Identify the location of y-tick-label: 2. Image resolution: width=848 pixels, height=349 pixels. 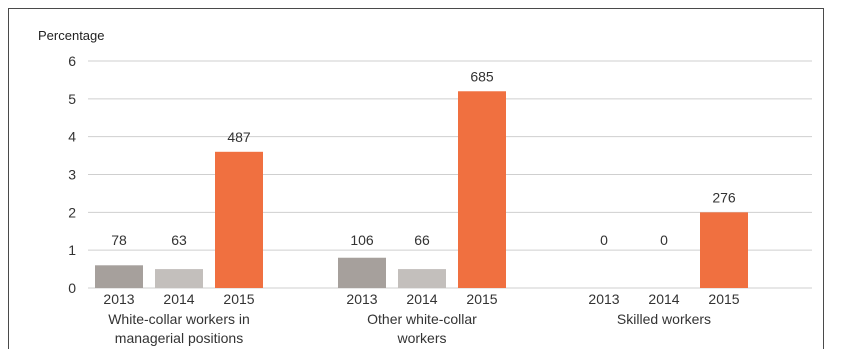
(72, 212).